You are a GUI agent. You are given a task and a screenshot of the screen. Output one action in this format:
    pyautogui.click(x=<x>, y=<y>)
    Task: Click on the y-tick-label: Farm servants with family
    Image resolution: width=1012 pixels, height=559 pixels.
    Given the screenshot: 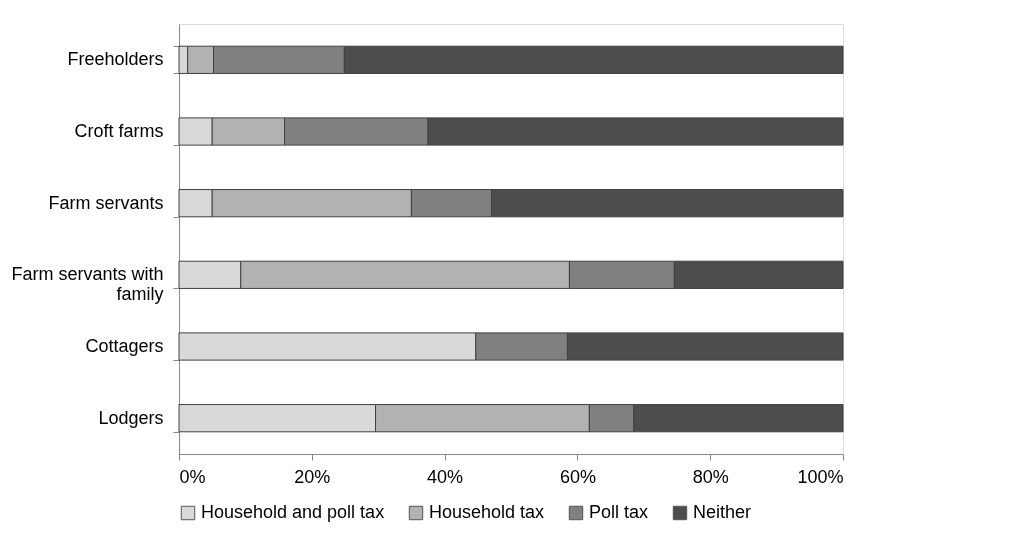 What is the action you would take?
    pyautogui.click(x=87, y=284)
    